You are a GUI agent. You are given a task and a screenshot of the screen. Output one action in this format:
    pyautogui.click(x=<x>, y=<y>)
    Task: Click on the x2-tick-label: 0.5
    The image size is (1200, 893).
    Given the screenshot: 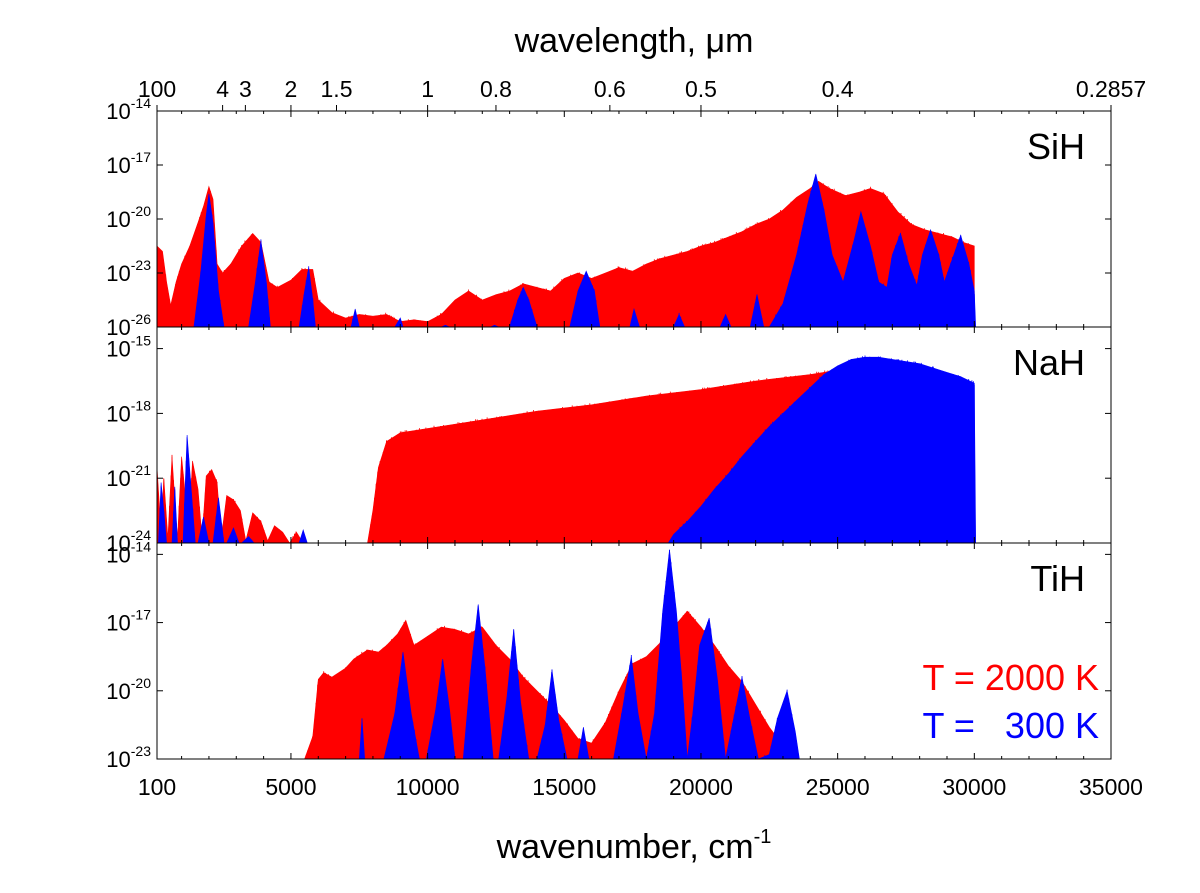 What is the action you would take?
    pyautogui.click(x=701, y=89)
    